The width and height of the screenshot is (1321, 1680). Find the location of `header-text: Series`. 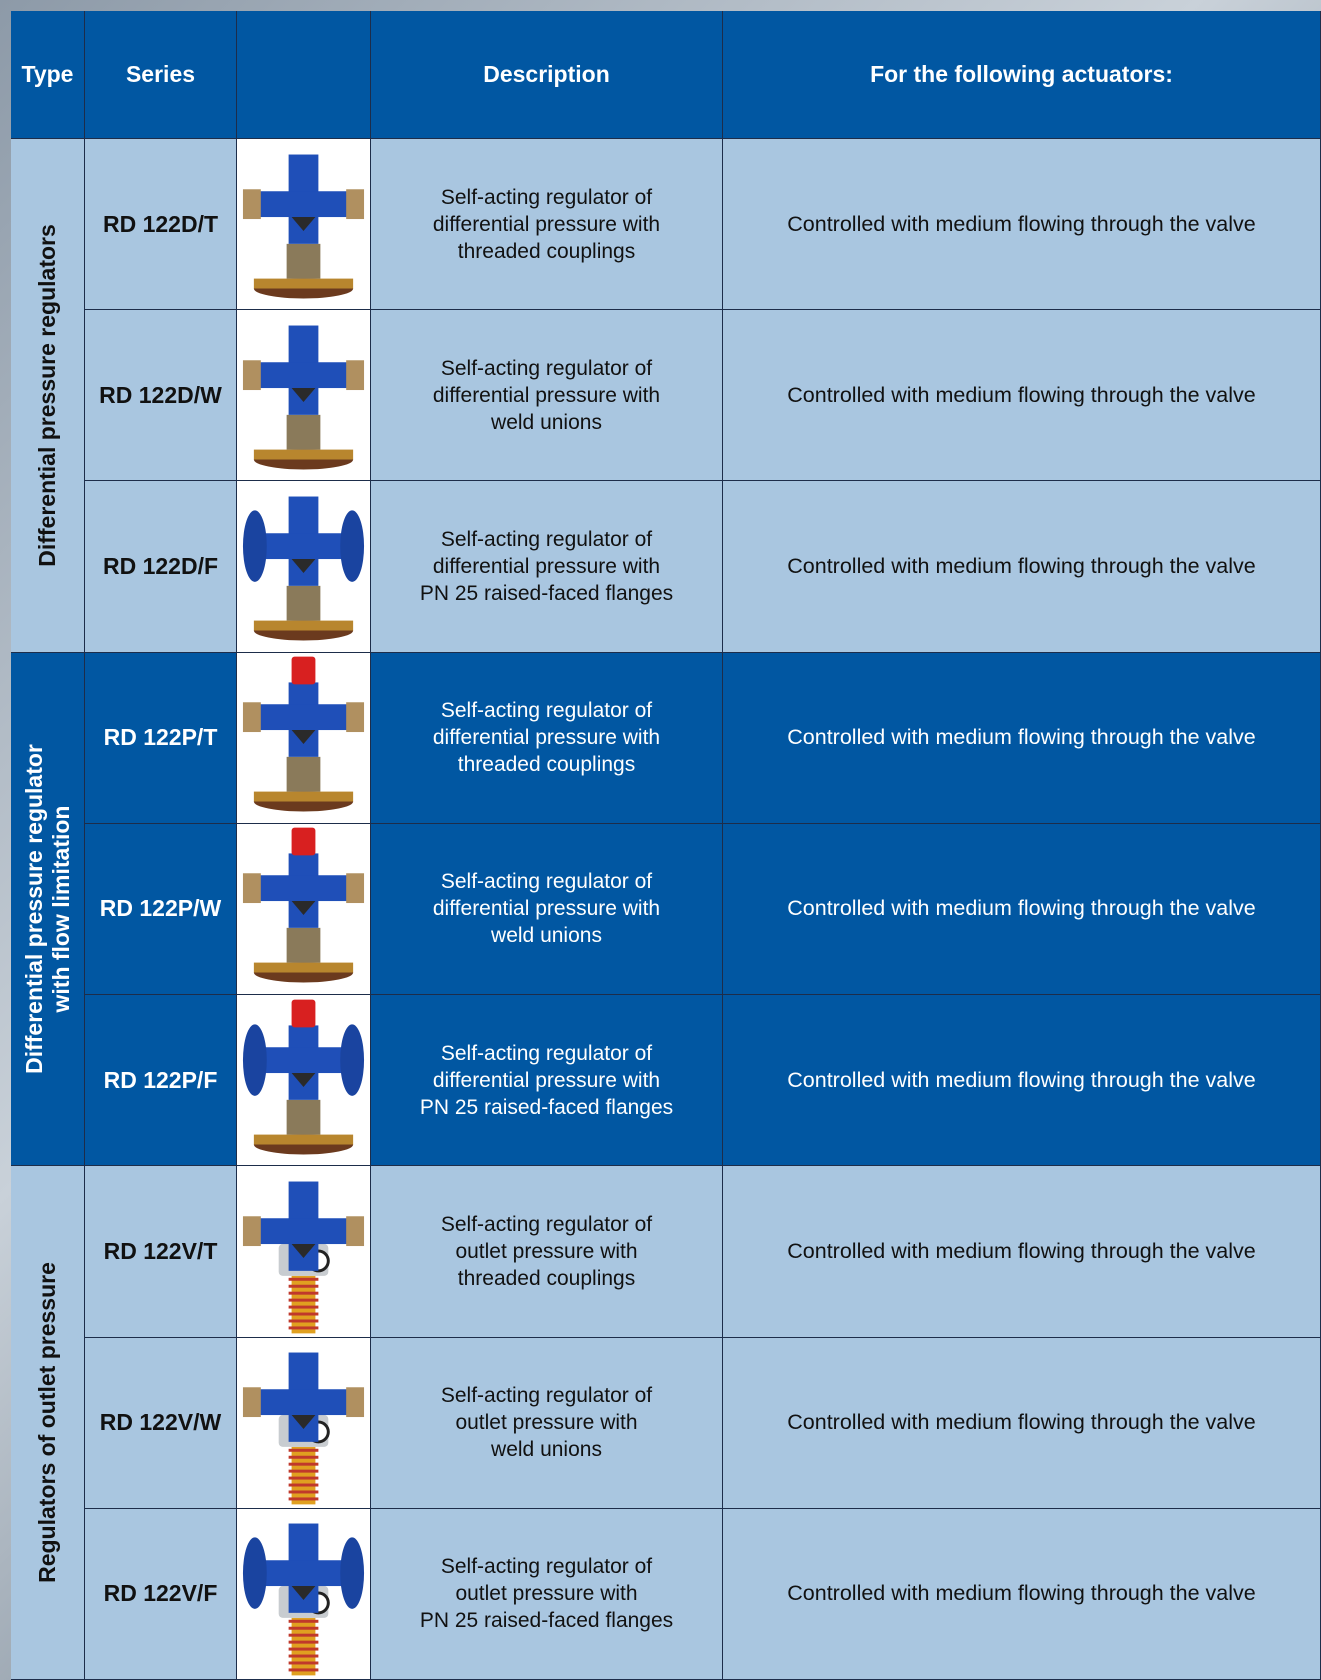

header-text: Series is located at coordinates (160, 74).